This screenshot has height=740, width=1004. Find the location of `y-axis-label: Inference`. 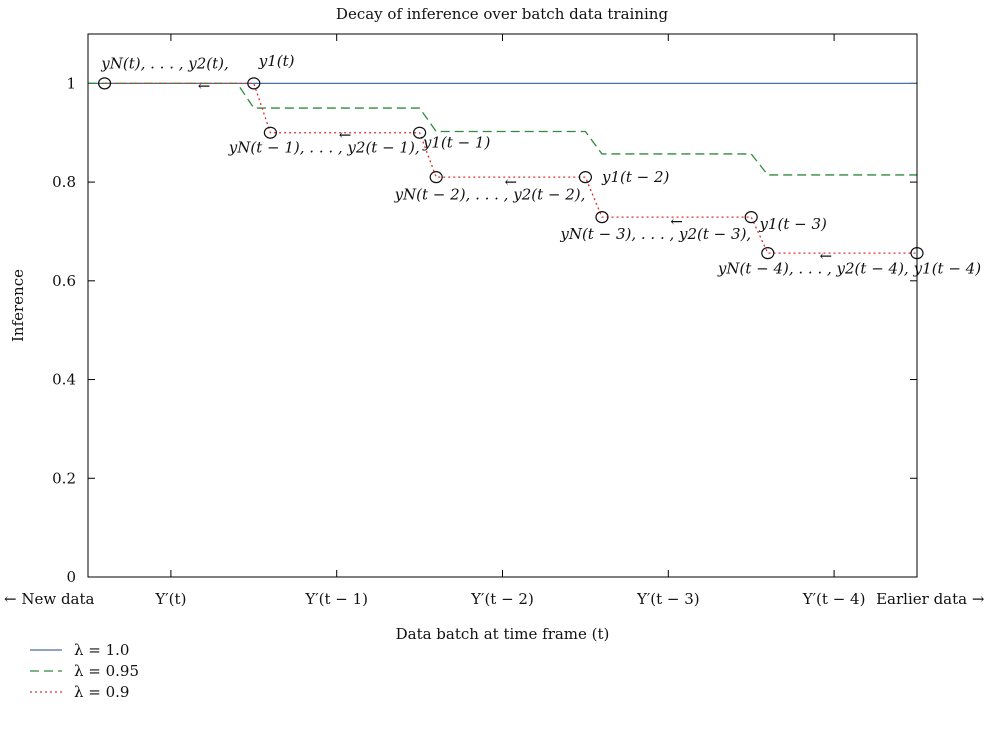

y-axis-label: Inference is located at coordinates (18, 305).